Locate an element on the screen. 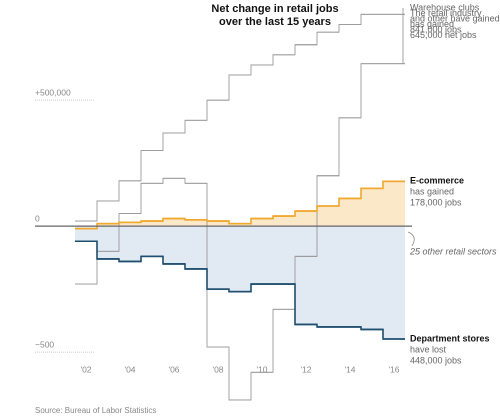 The height and width of the screenshot is (420, 500). series-label: E-commerce is located at coordinates (437, 181).